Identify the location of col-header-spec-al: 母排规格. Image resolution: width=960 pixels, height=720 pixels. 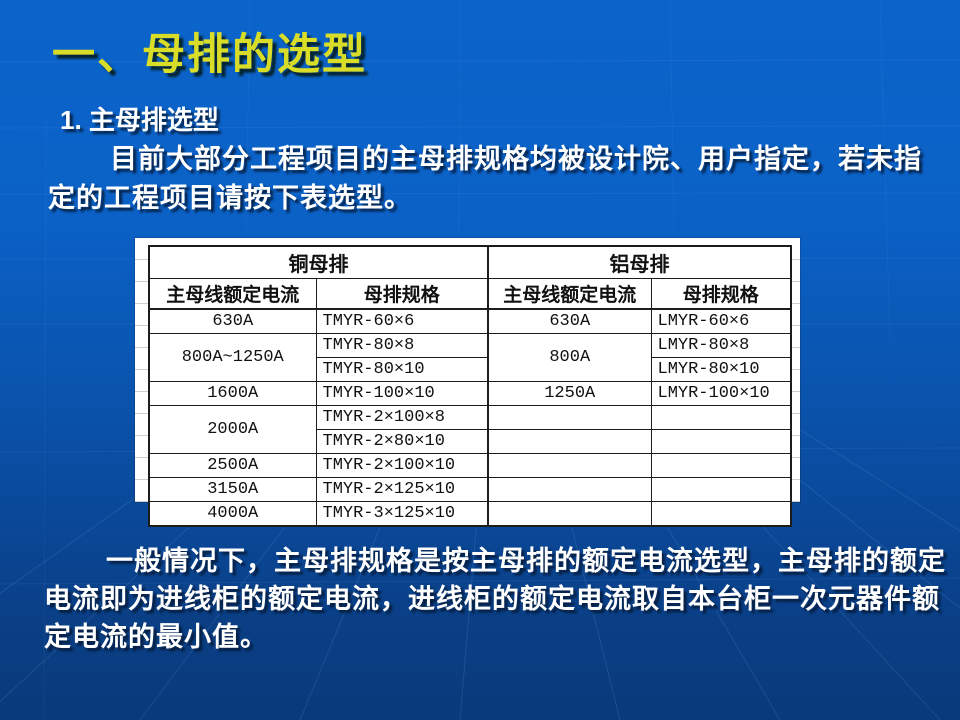
(721, 294).